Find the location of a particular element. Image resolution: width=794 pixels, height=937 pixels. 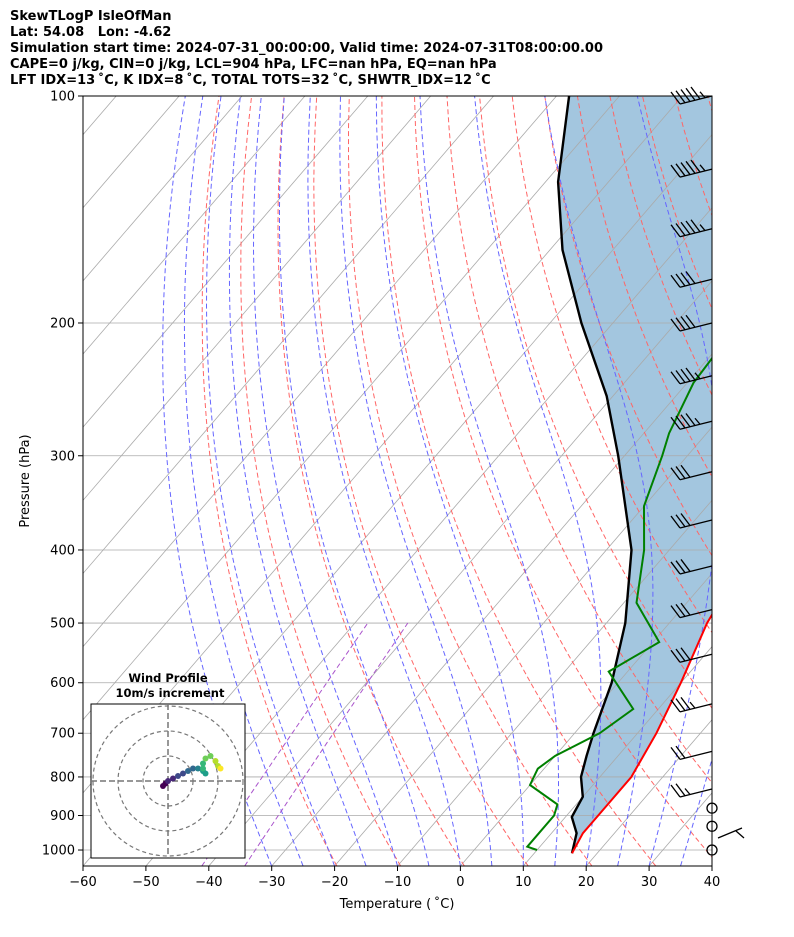

calm-wind-marker is located at coordinates (712, 826).